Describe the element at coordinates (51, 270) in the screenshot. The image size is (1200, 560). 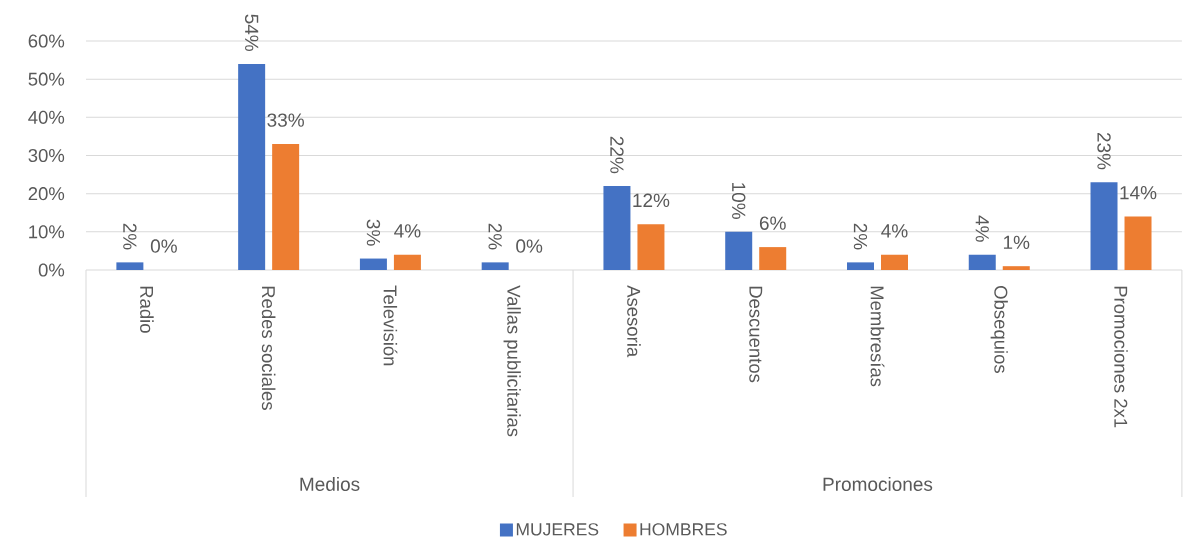
I see `y-tick-label: 0%` at that location.